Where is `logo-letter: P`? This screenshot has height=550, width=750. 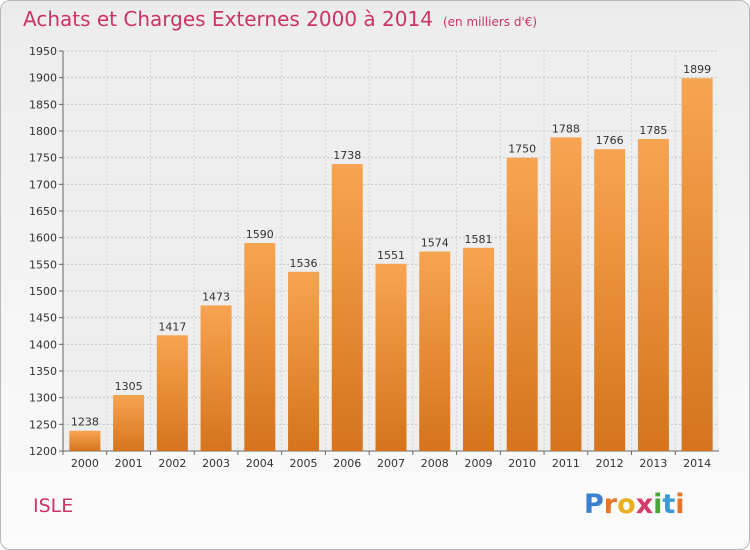 logo-letter: P is located at coordinates (594, 504).